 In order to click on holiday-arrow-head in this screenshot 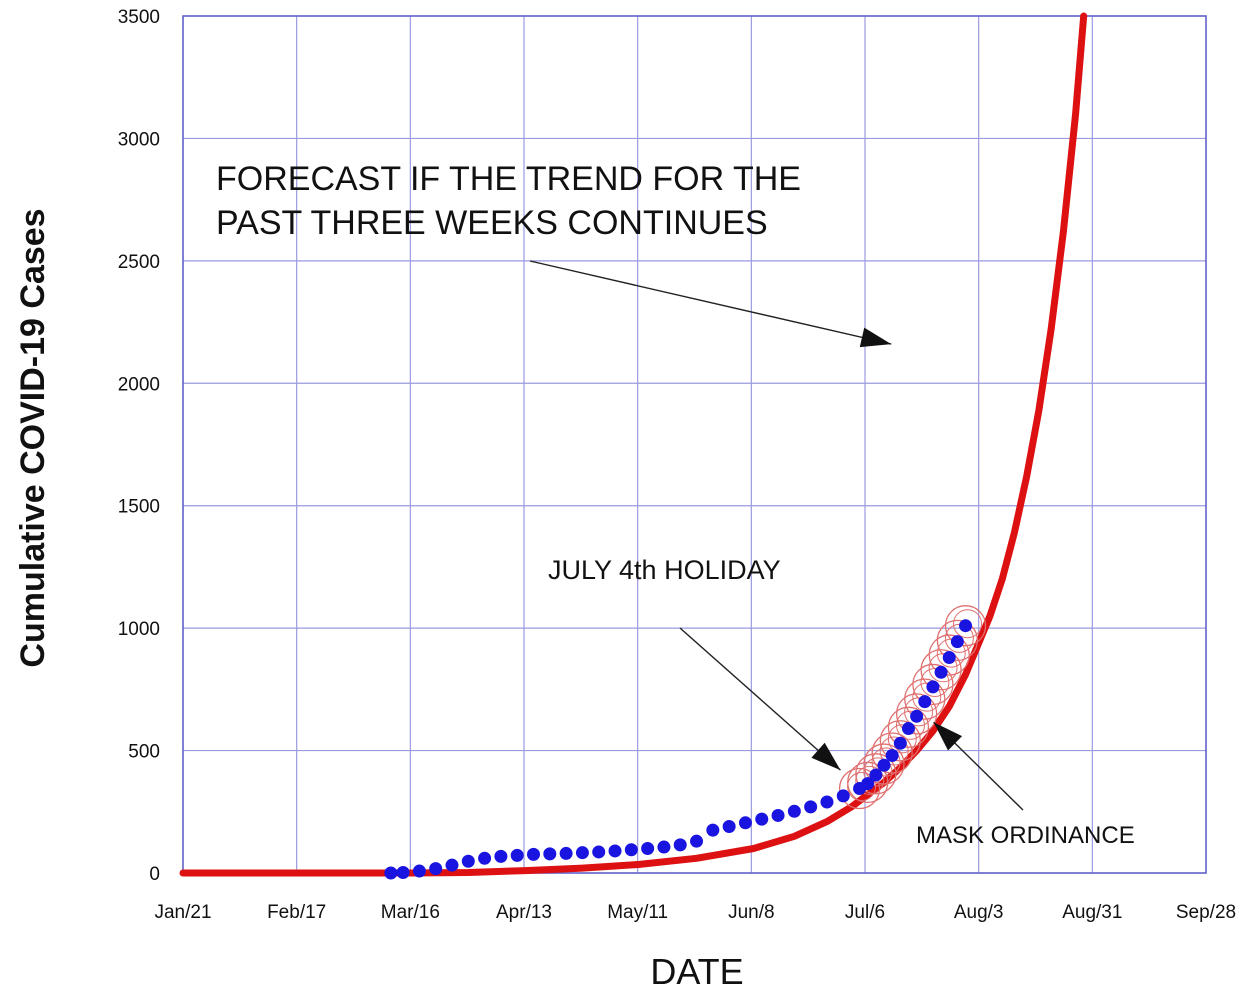, I will do `click(826, 756)`.